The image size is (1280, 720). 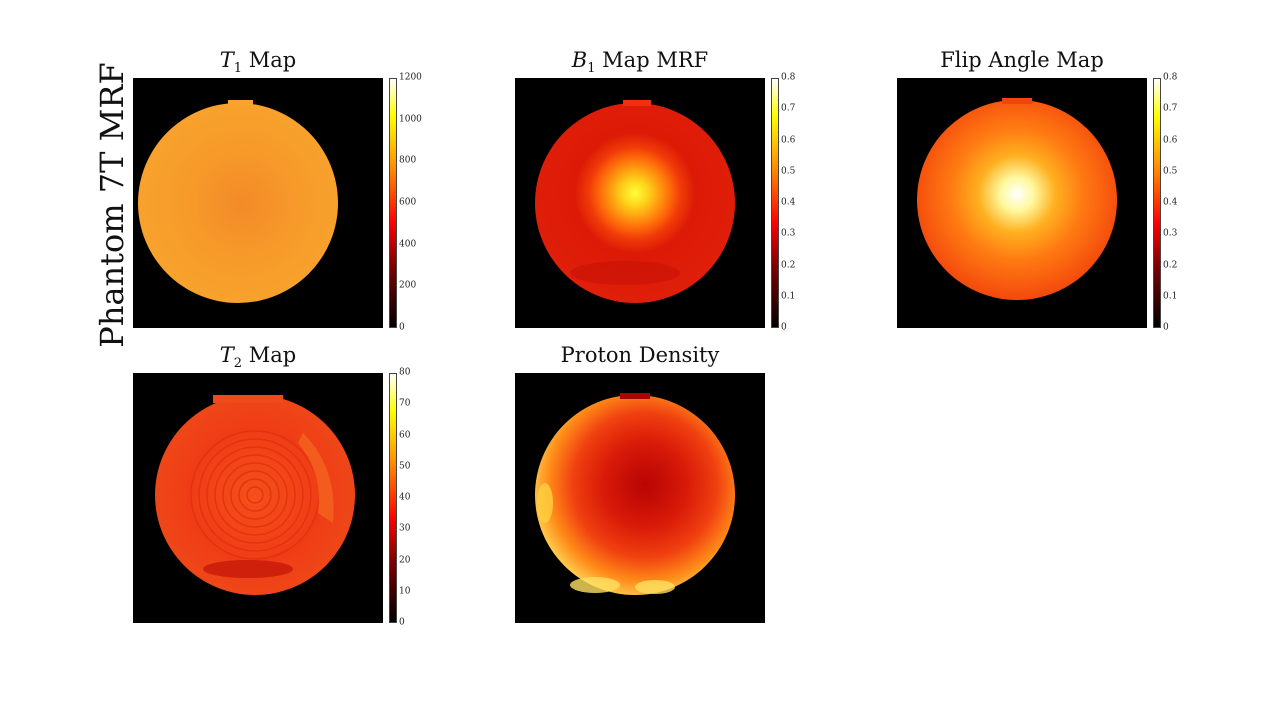 I want to click on flip-angle-map-image, so click(x=1022, y=203).